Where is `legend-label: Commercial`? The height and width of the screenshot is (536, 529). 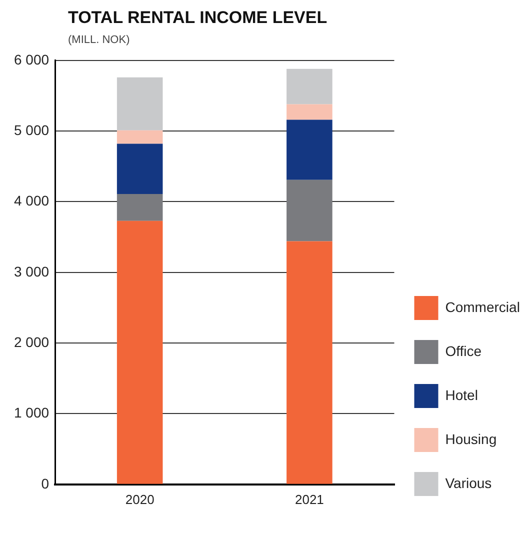
legend-label: Commercial is located at coordinates (482, 306).